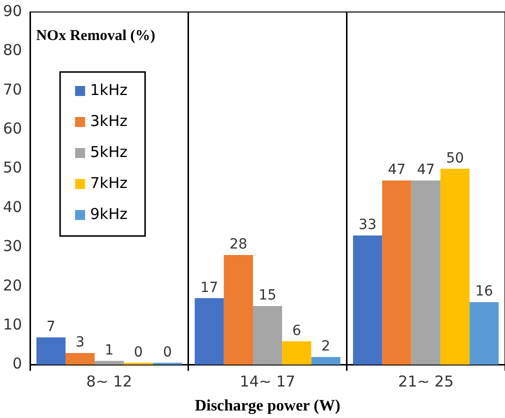 The height and width of the screenshot is (418, 505). Describe the element at coordinates (209, 288) in the screenshot. I see `data-label: 17` at that location.